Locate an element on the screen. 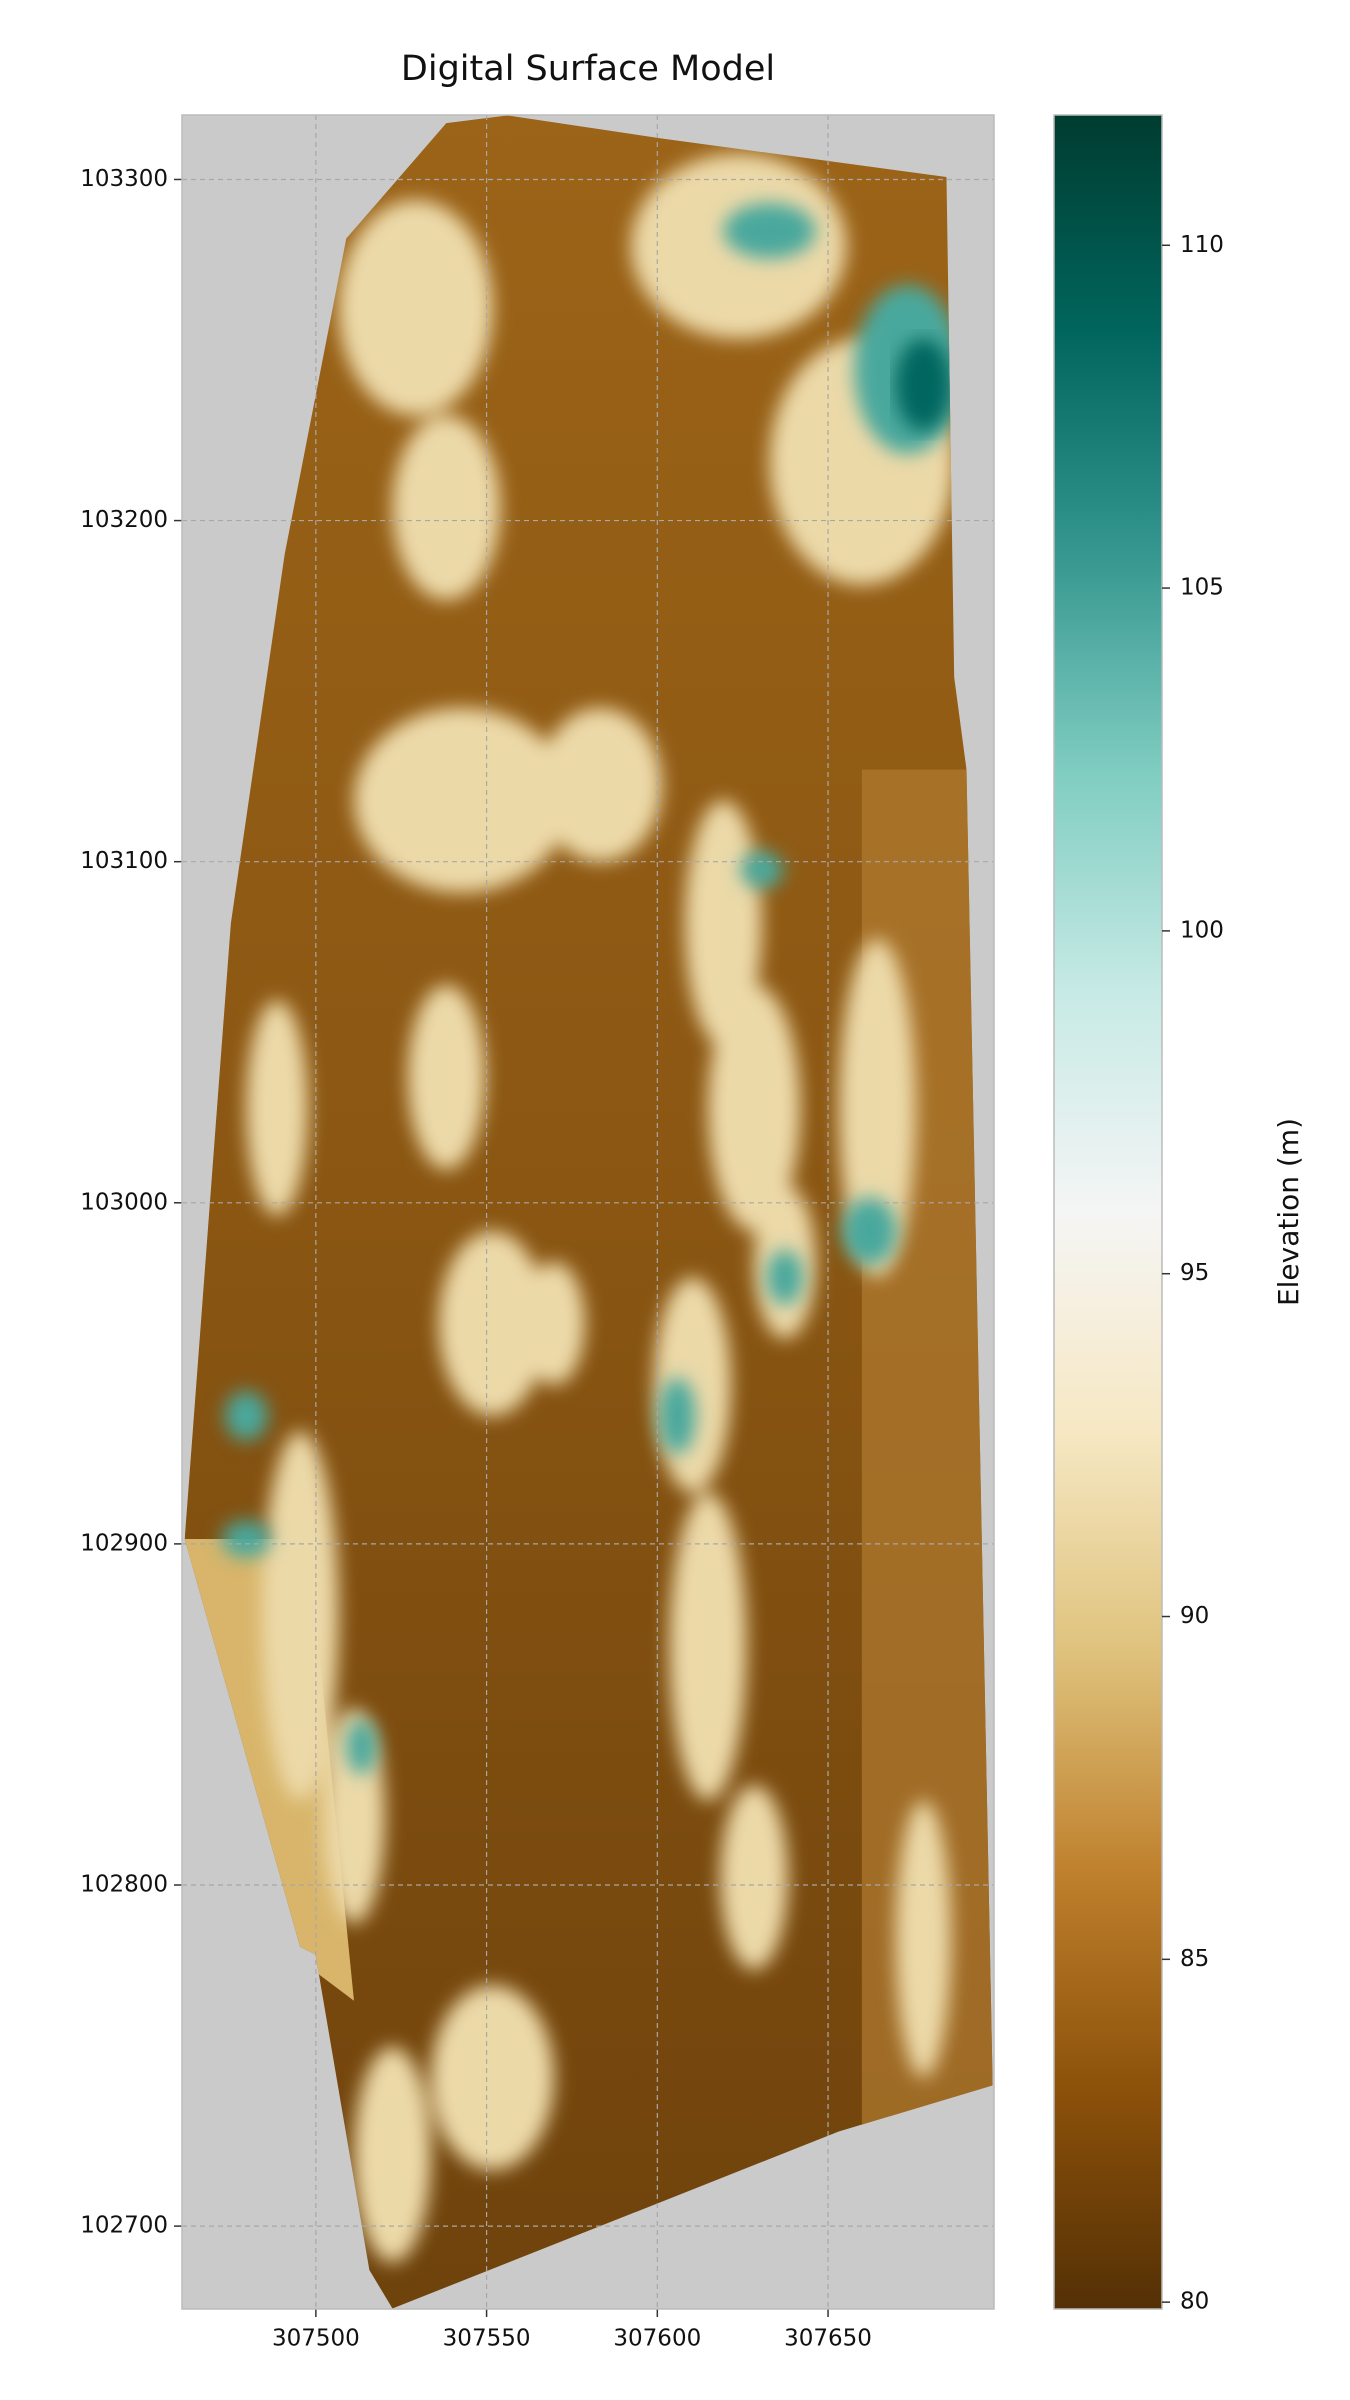  y-tick-label: 102700 is located at coordinates (124, 2226).